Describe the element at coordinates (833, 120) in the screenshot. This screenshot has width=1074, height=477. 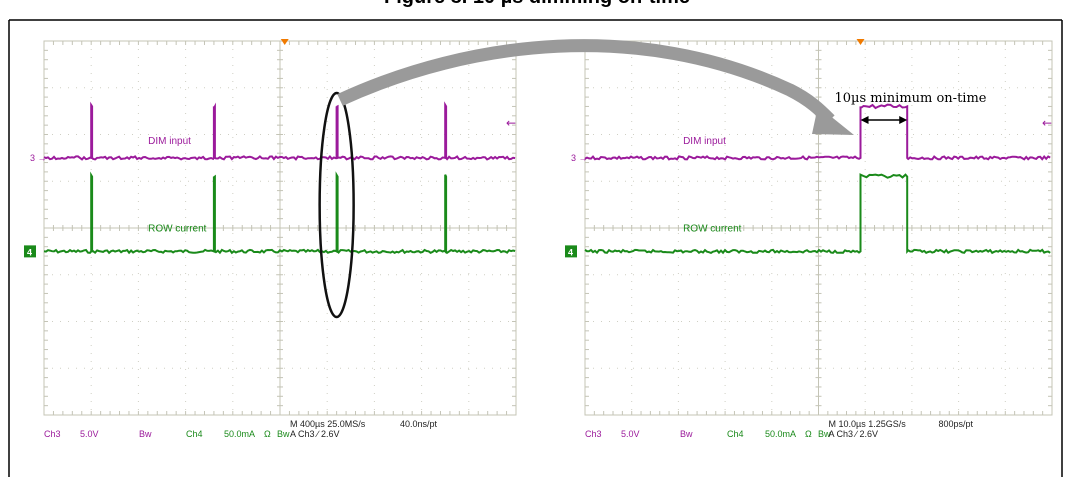
I see `zoom-arrow-head` at that location.